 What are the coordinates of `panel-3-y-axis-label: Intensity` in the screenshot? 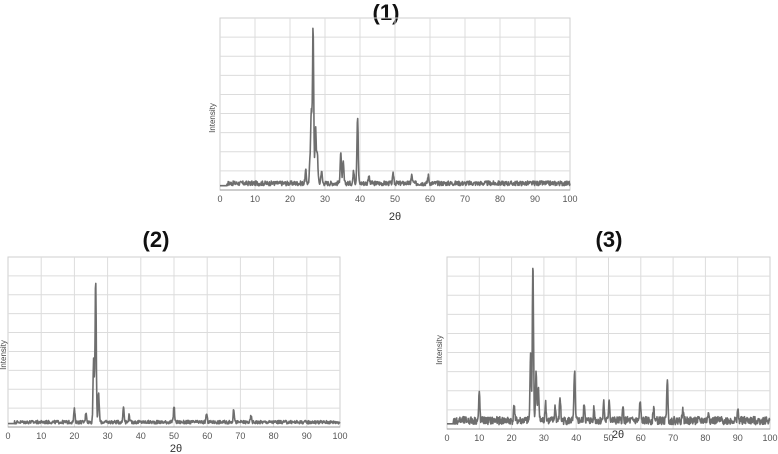 It's located at (439, 350).